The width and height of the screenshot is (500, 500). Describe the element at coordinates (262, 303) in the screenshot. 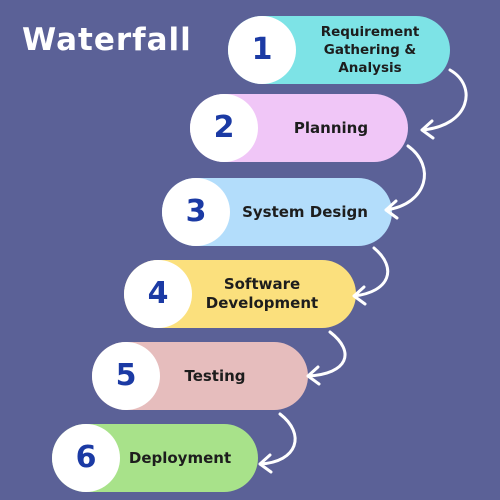

I see `step-4-label-line-2: Development` at that location.